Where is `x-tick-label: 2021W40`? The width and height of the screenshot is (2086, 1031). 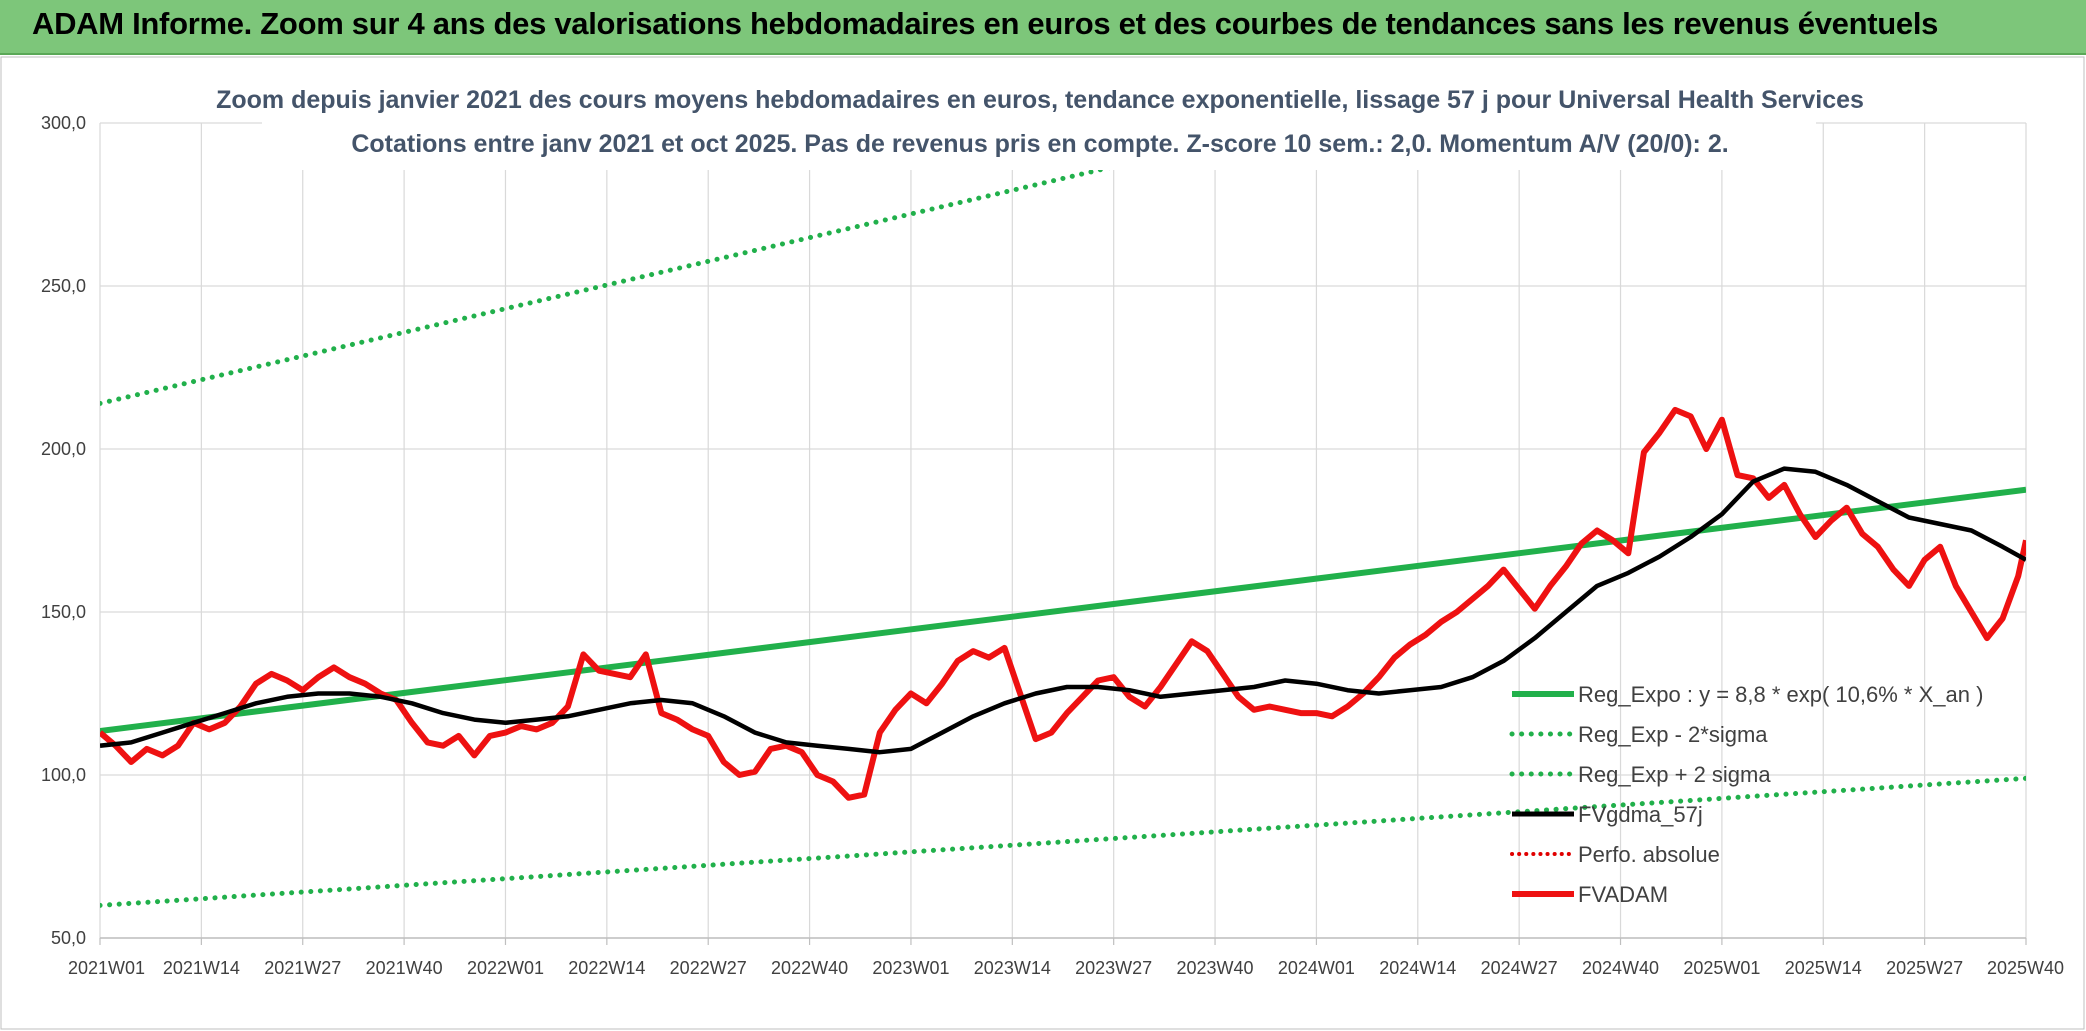 x-tick-label: 2021W40 is located at coordinates (404, 968).